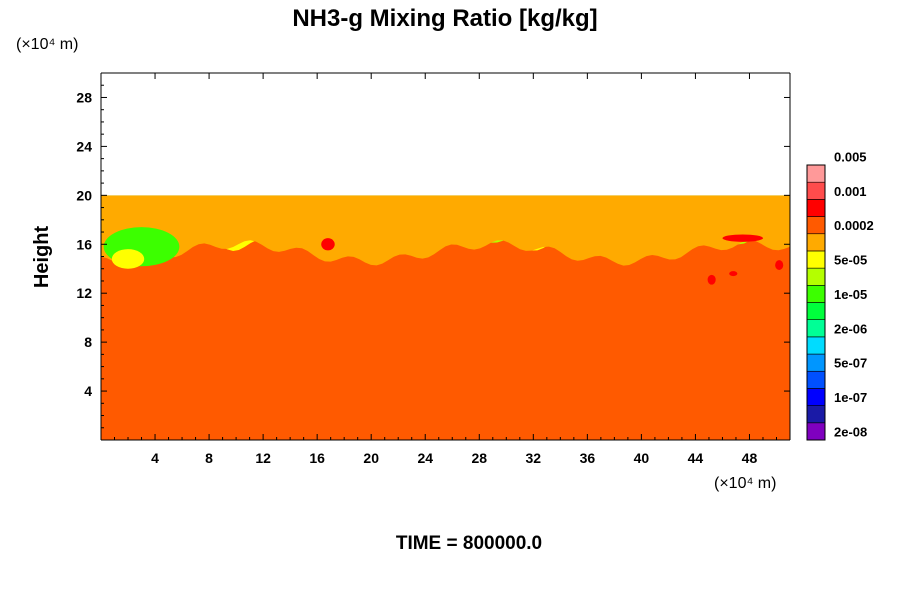 Image resolution: width=900 pixels, height=605 pixels. Describe the element at coordinates (854, 225) in the screenshot. I see `colorbar-label: 0.0002` at that location.